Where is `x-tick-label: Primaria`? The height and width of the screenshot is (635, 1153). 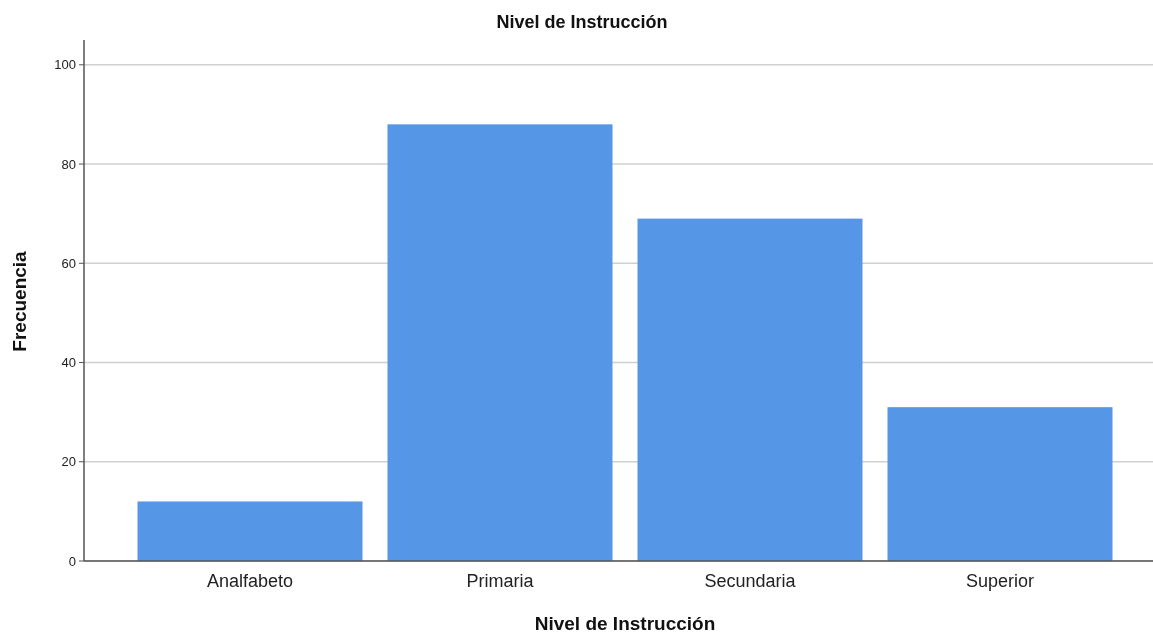 x-tick-label: Primaria is located at coordinates (500, 581).